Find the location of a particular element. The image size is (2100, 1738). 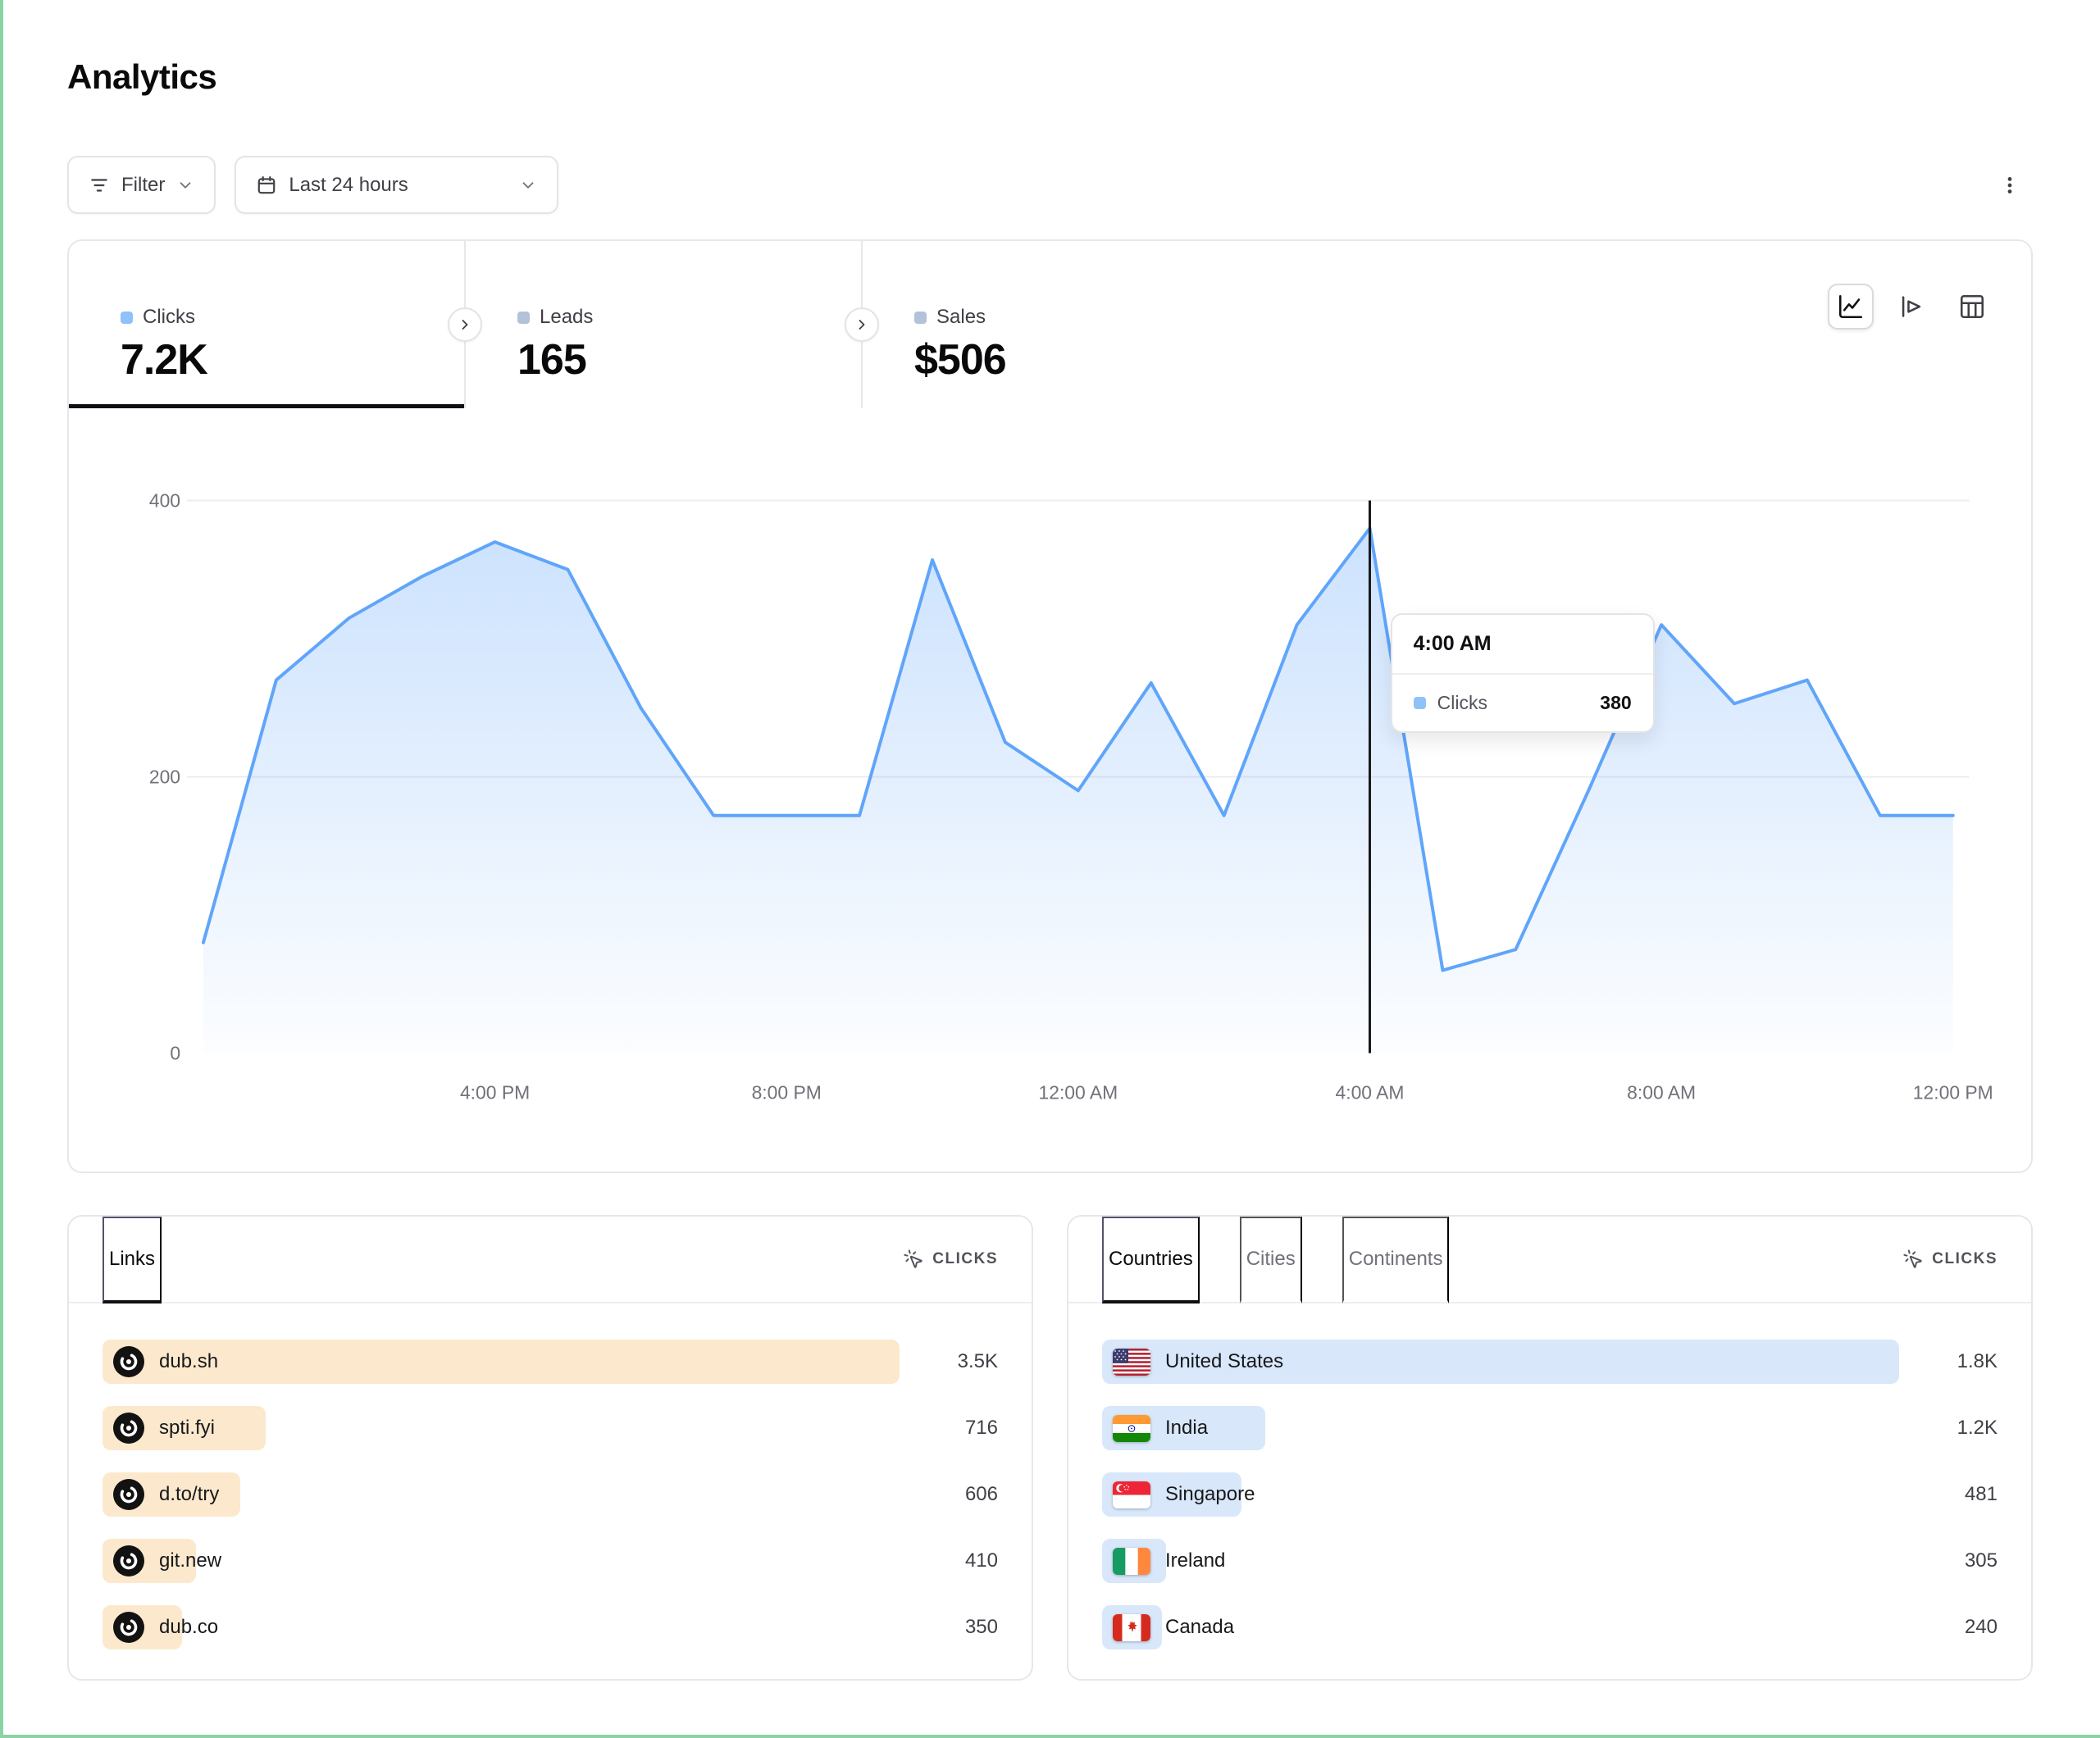

item-label: git.new is located at coordinates (190, 1560).